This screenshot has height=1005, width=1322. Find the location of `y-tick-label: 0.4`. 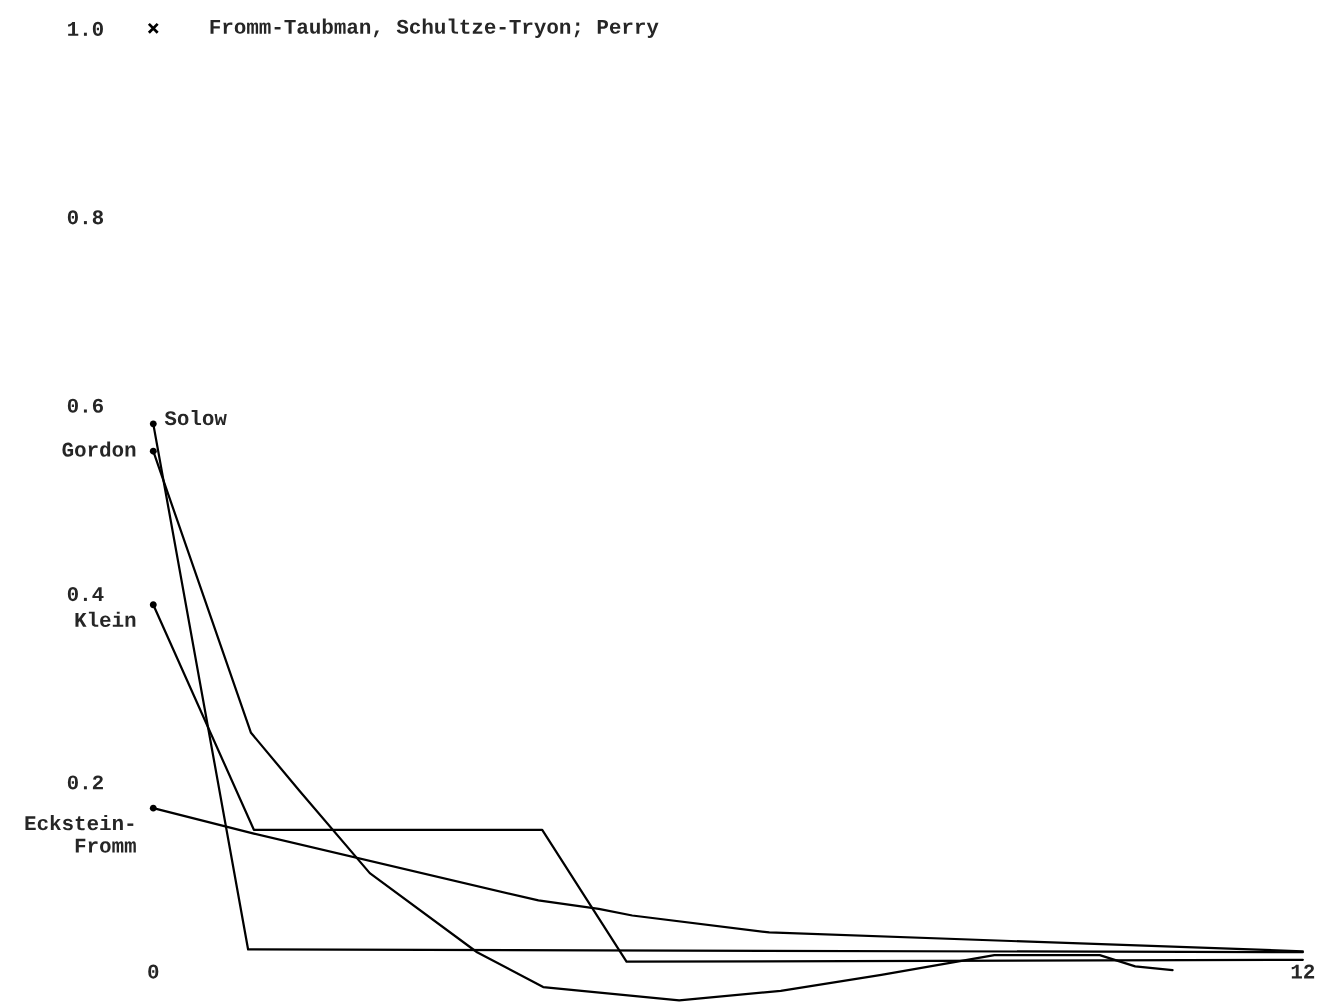

y-tick-label: 0.4 is located at coordinates (85, 594).